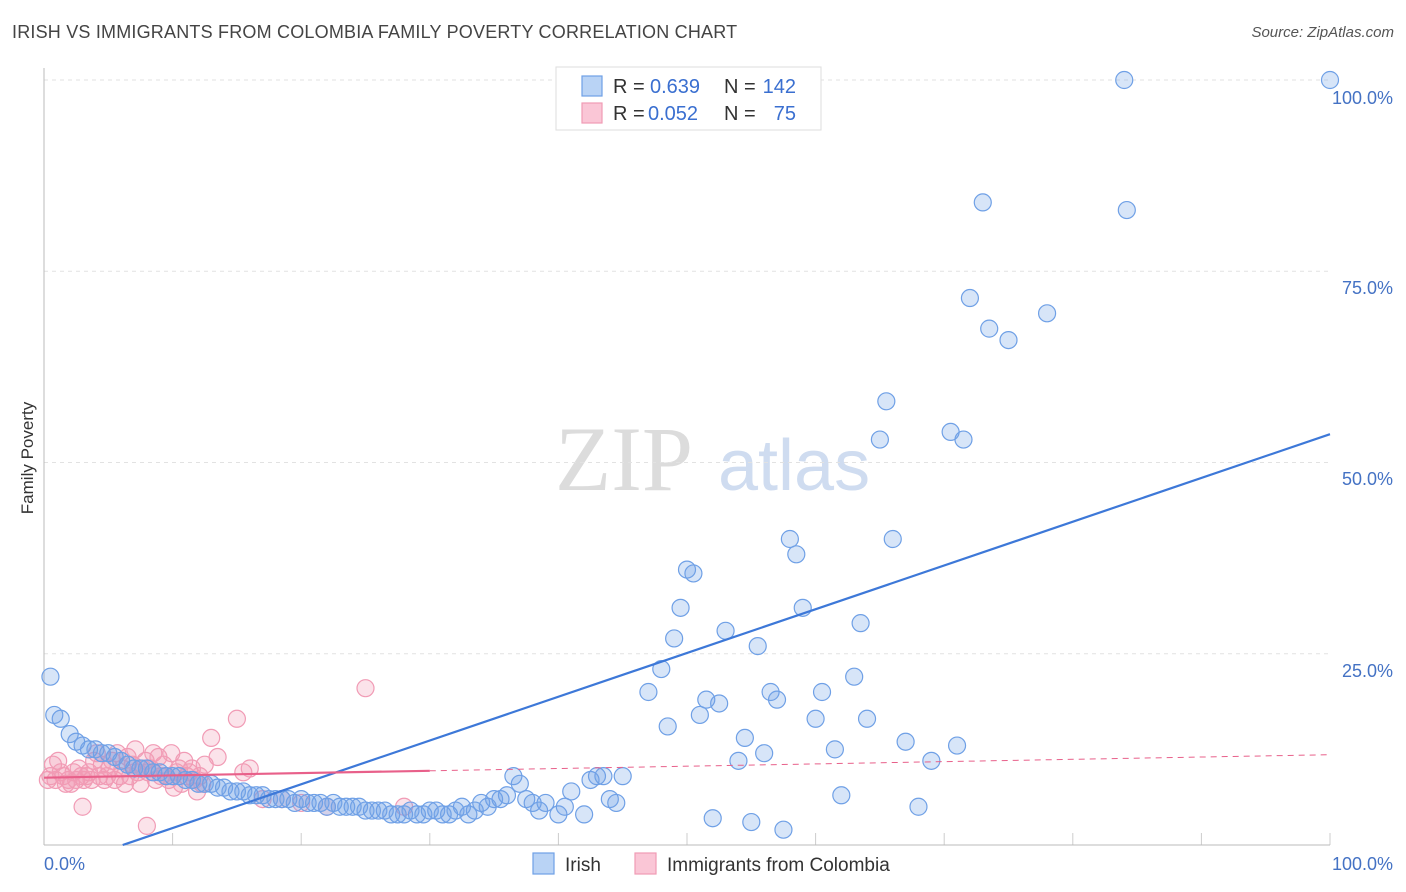 The height and width of the screenshot is (892, 1406). What do you see at coordinates (785, 114) in the screenshot?
I see `legend-colombia-n-value: 75` at bounding box center [785, 114].